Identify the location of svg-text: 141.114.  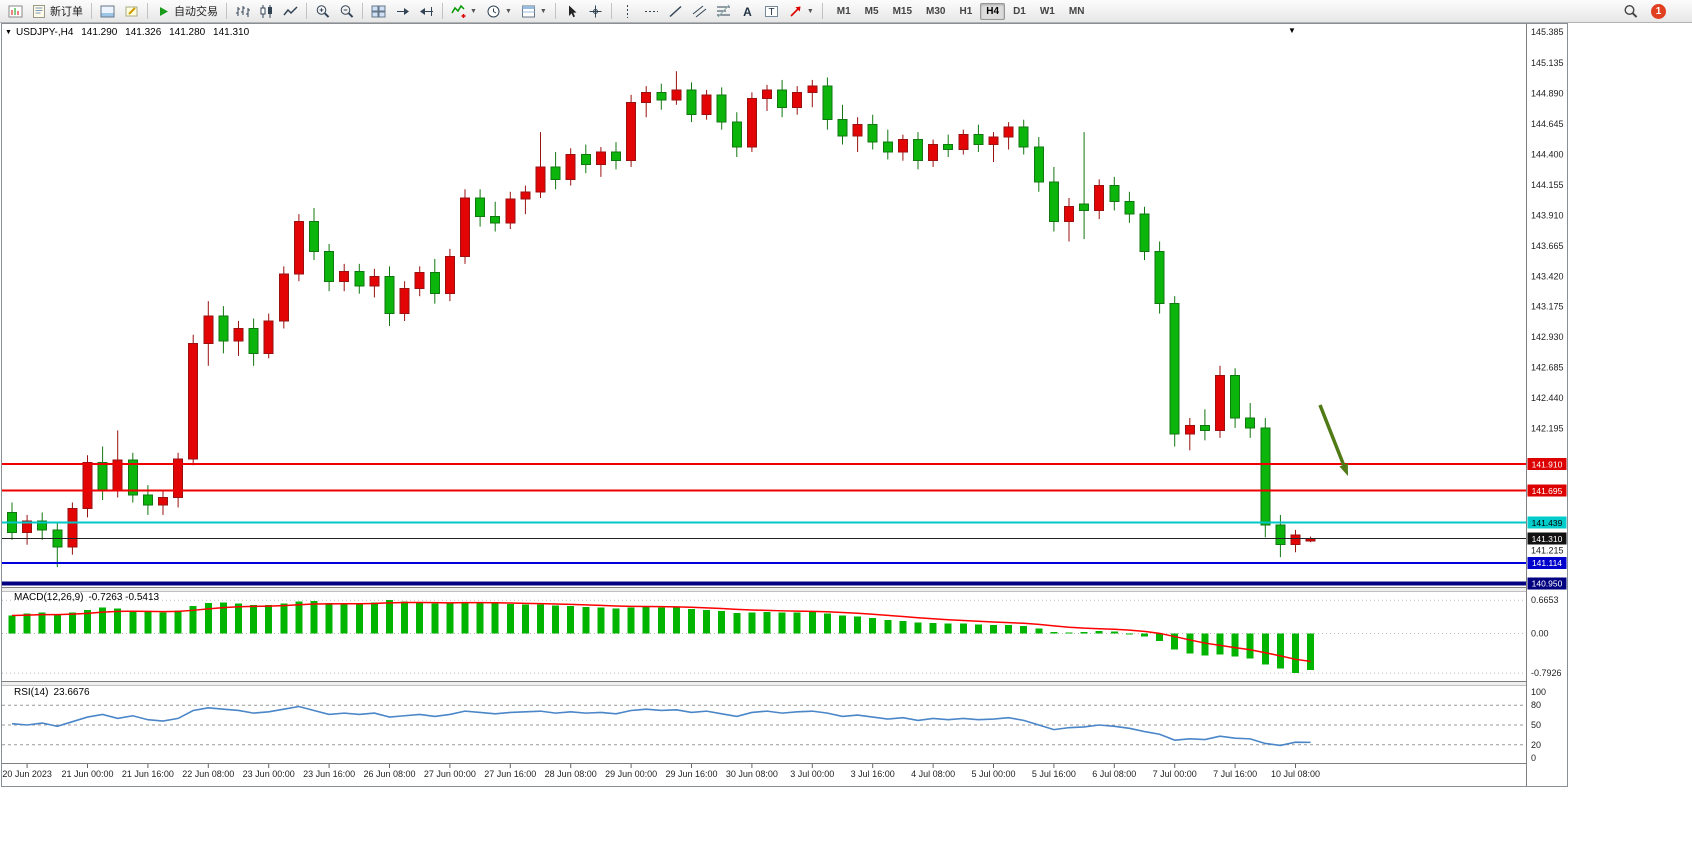
(1547, 563).